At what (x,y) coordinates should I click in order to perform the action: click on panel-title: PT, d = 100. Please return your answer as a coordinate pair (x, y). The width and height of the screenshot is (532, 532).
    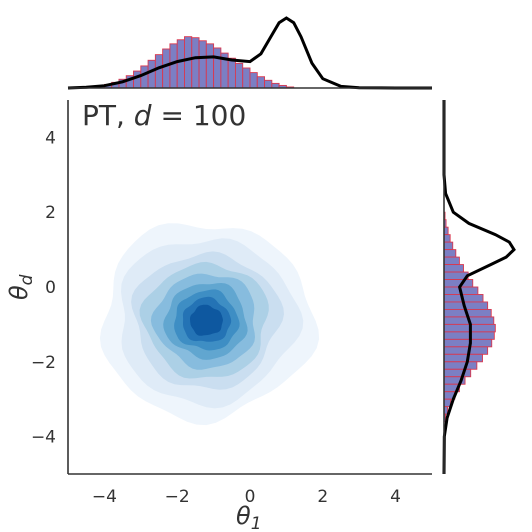
    Looking at the image, I should click on (164, 115).